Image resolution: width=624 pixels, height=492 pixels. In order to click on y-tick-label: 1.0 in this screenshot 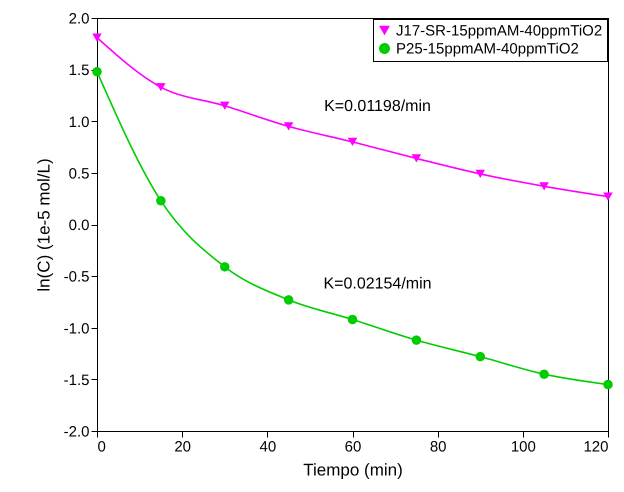, I will do `click(79, 122)`.